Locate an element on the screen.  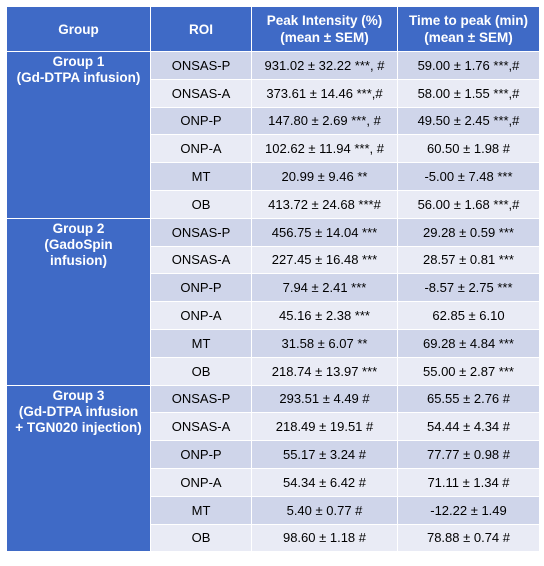
table-row: ONSAS-A 218.49 ± 19.51 # 54.44 ± 4.34 # is located at coordinates (273, 427).